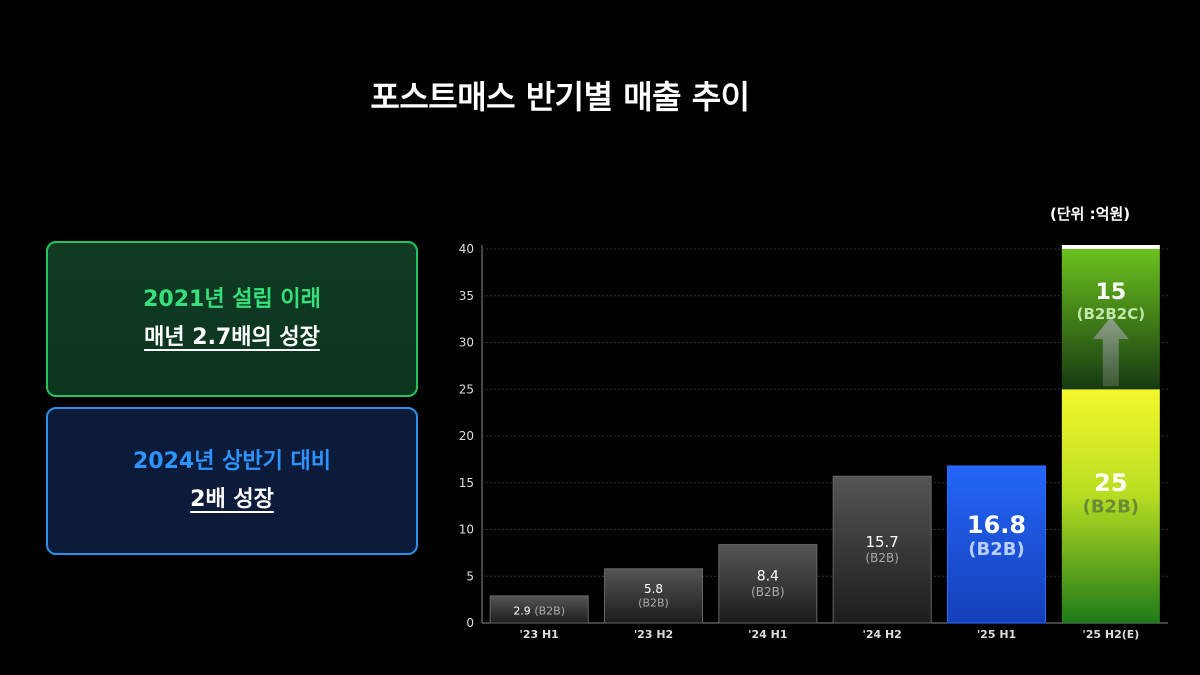  I want to click on y-tick-label: 40, so click(466, 249).